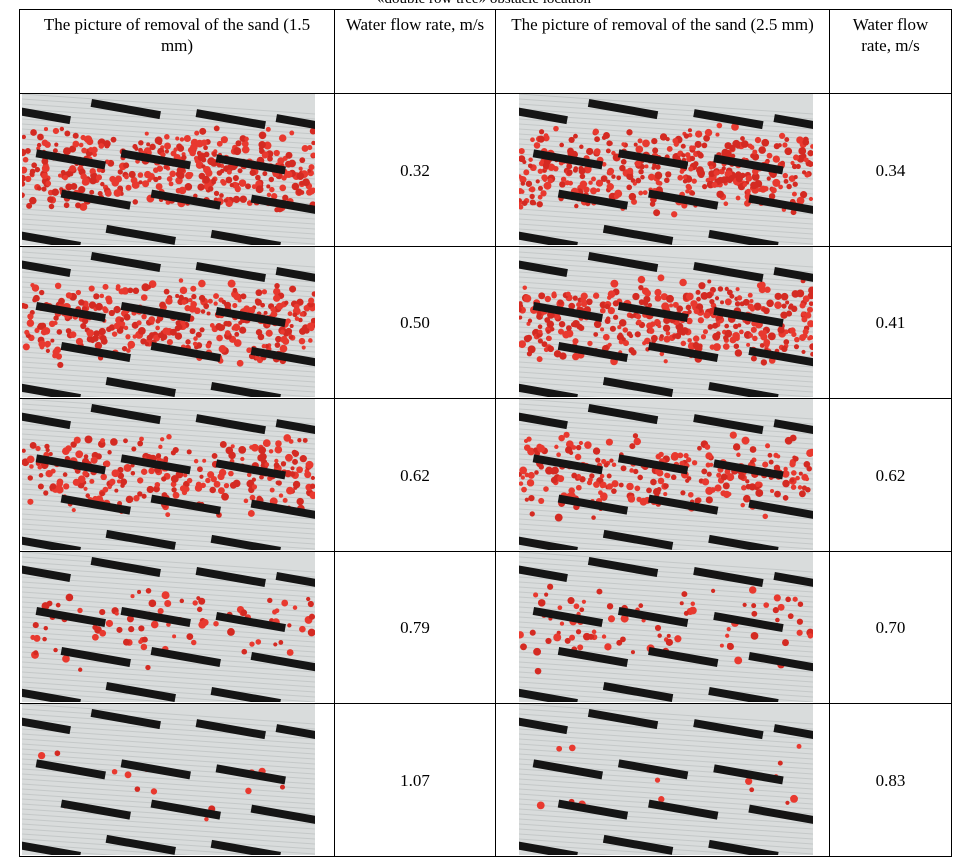 This screenshot has height=857, width=968. Describe the element at coordinates (484, 4) in the screenshot. I see `caption: «double row tree» obstacle location` at that location.